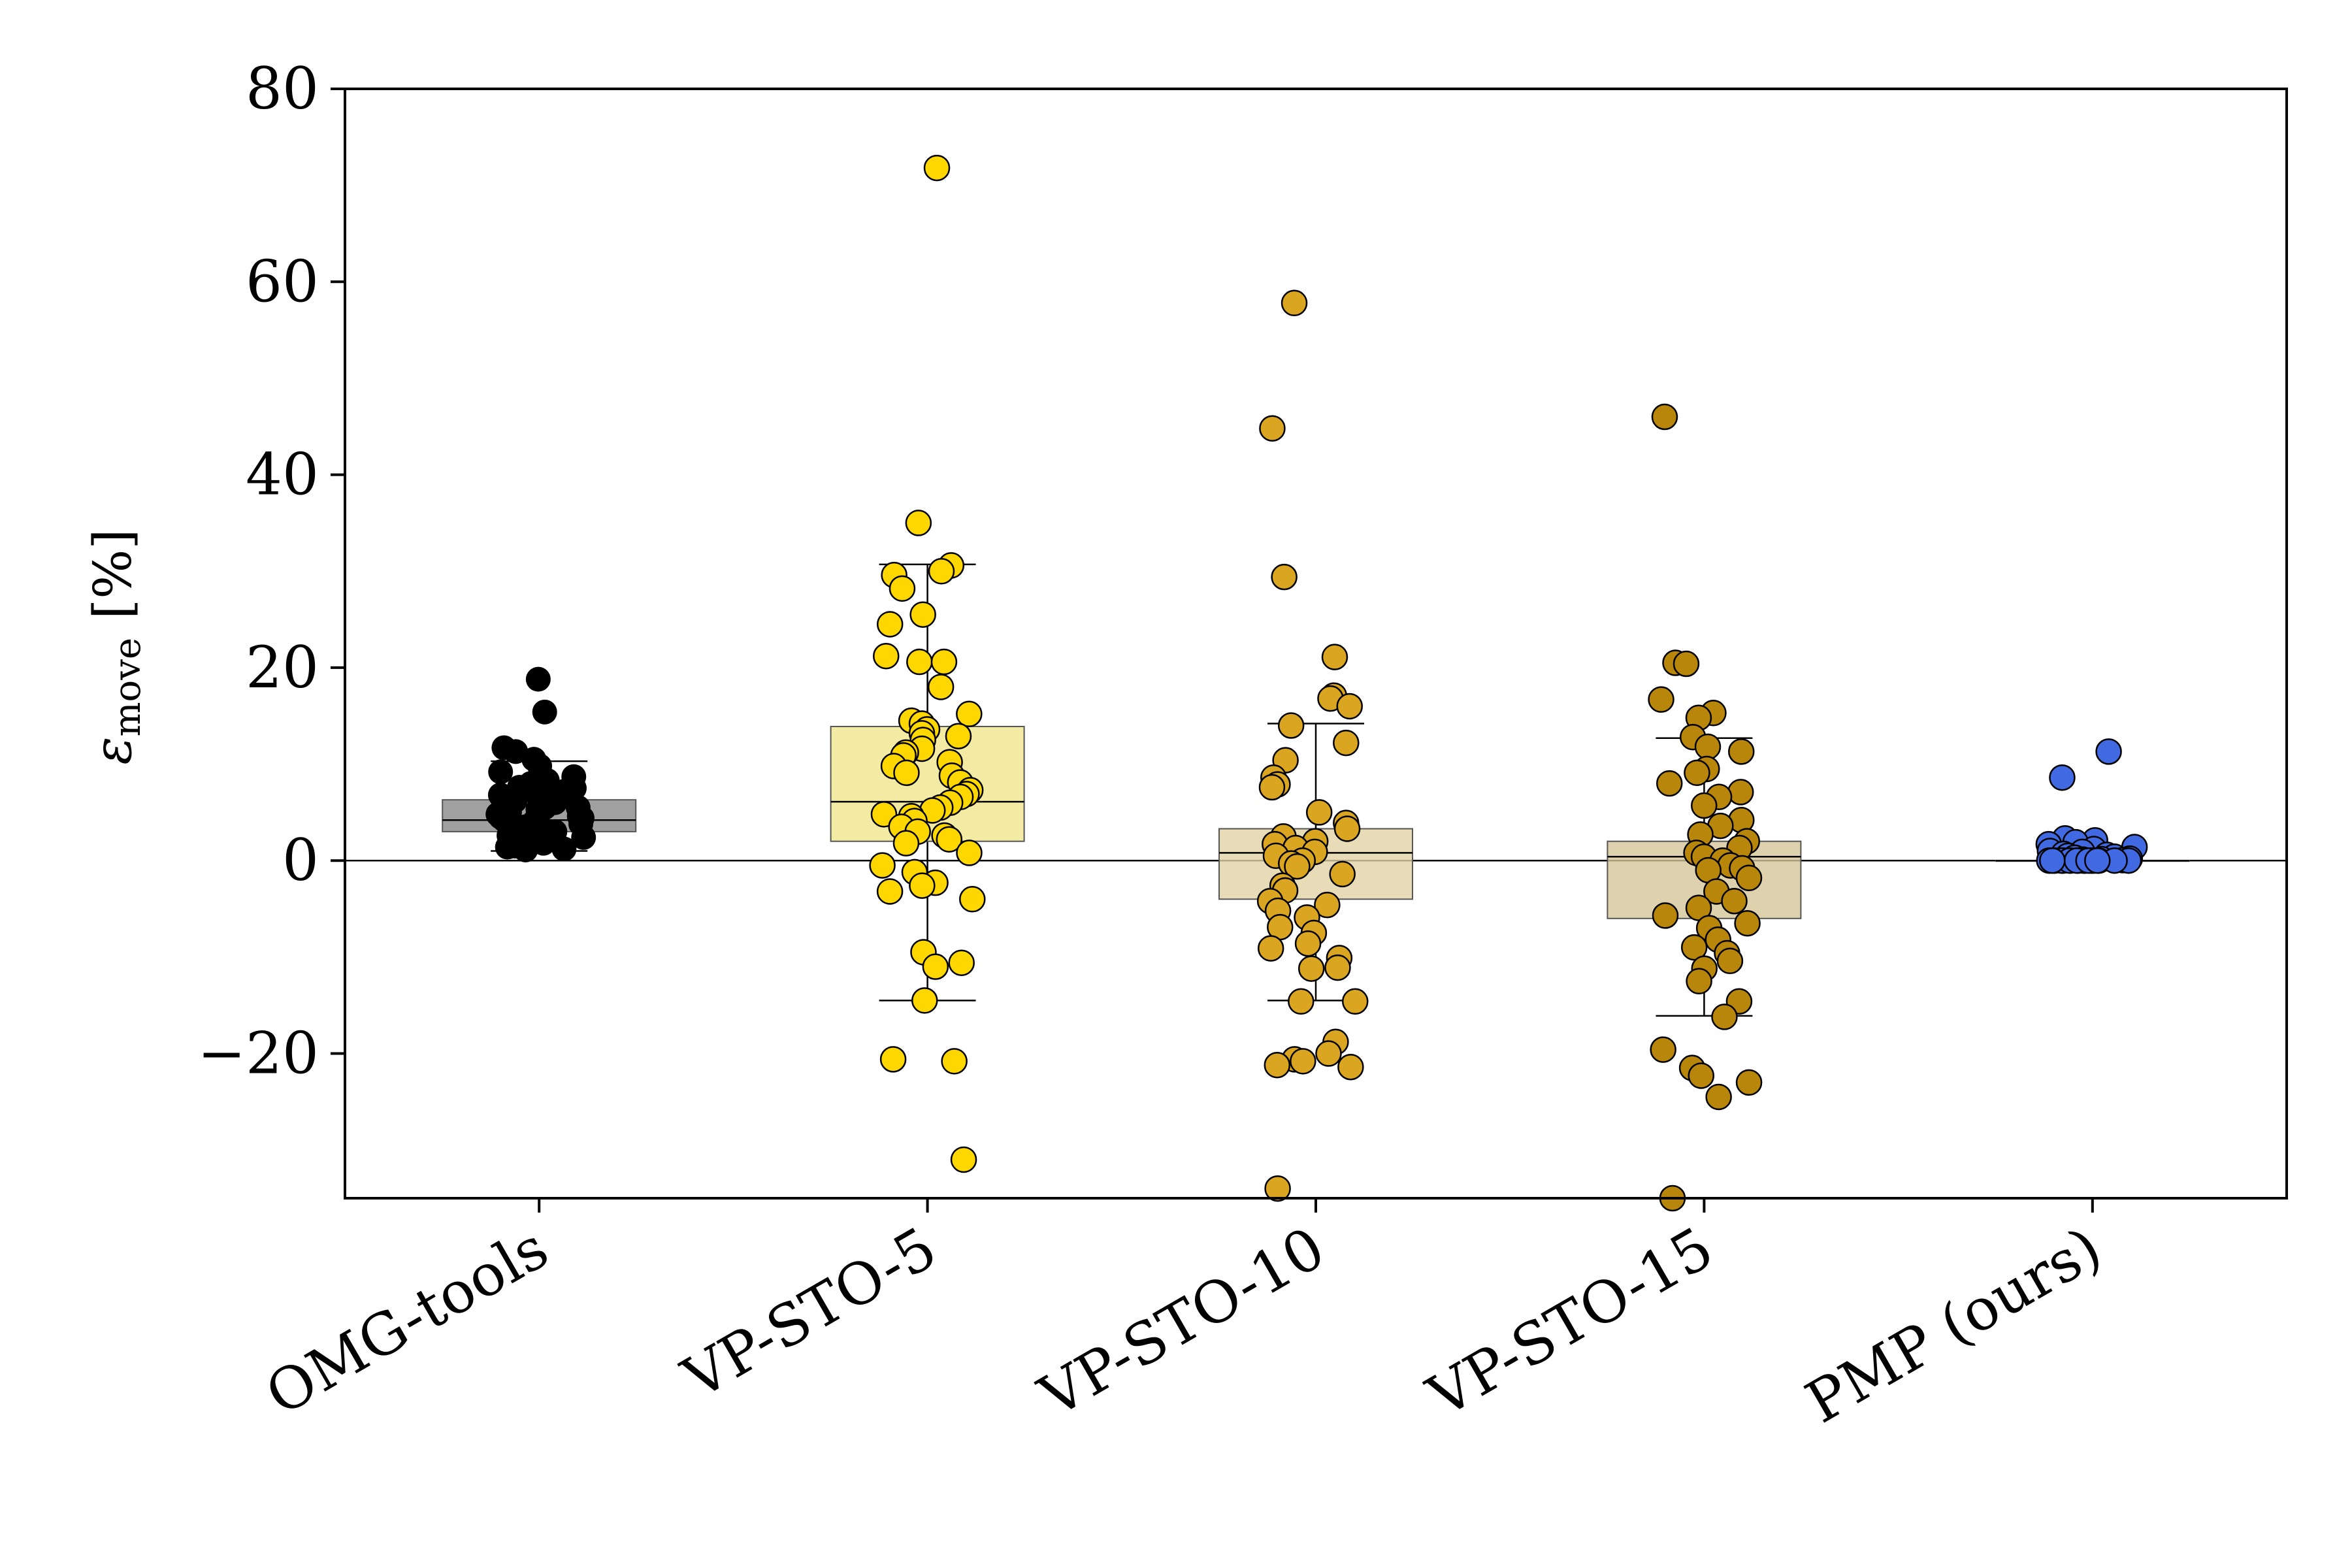 The height and width of the screenshot is (1568, 2352). I want to click on y-axis-unit: [%], so click(112, 574).